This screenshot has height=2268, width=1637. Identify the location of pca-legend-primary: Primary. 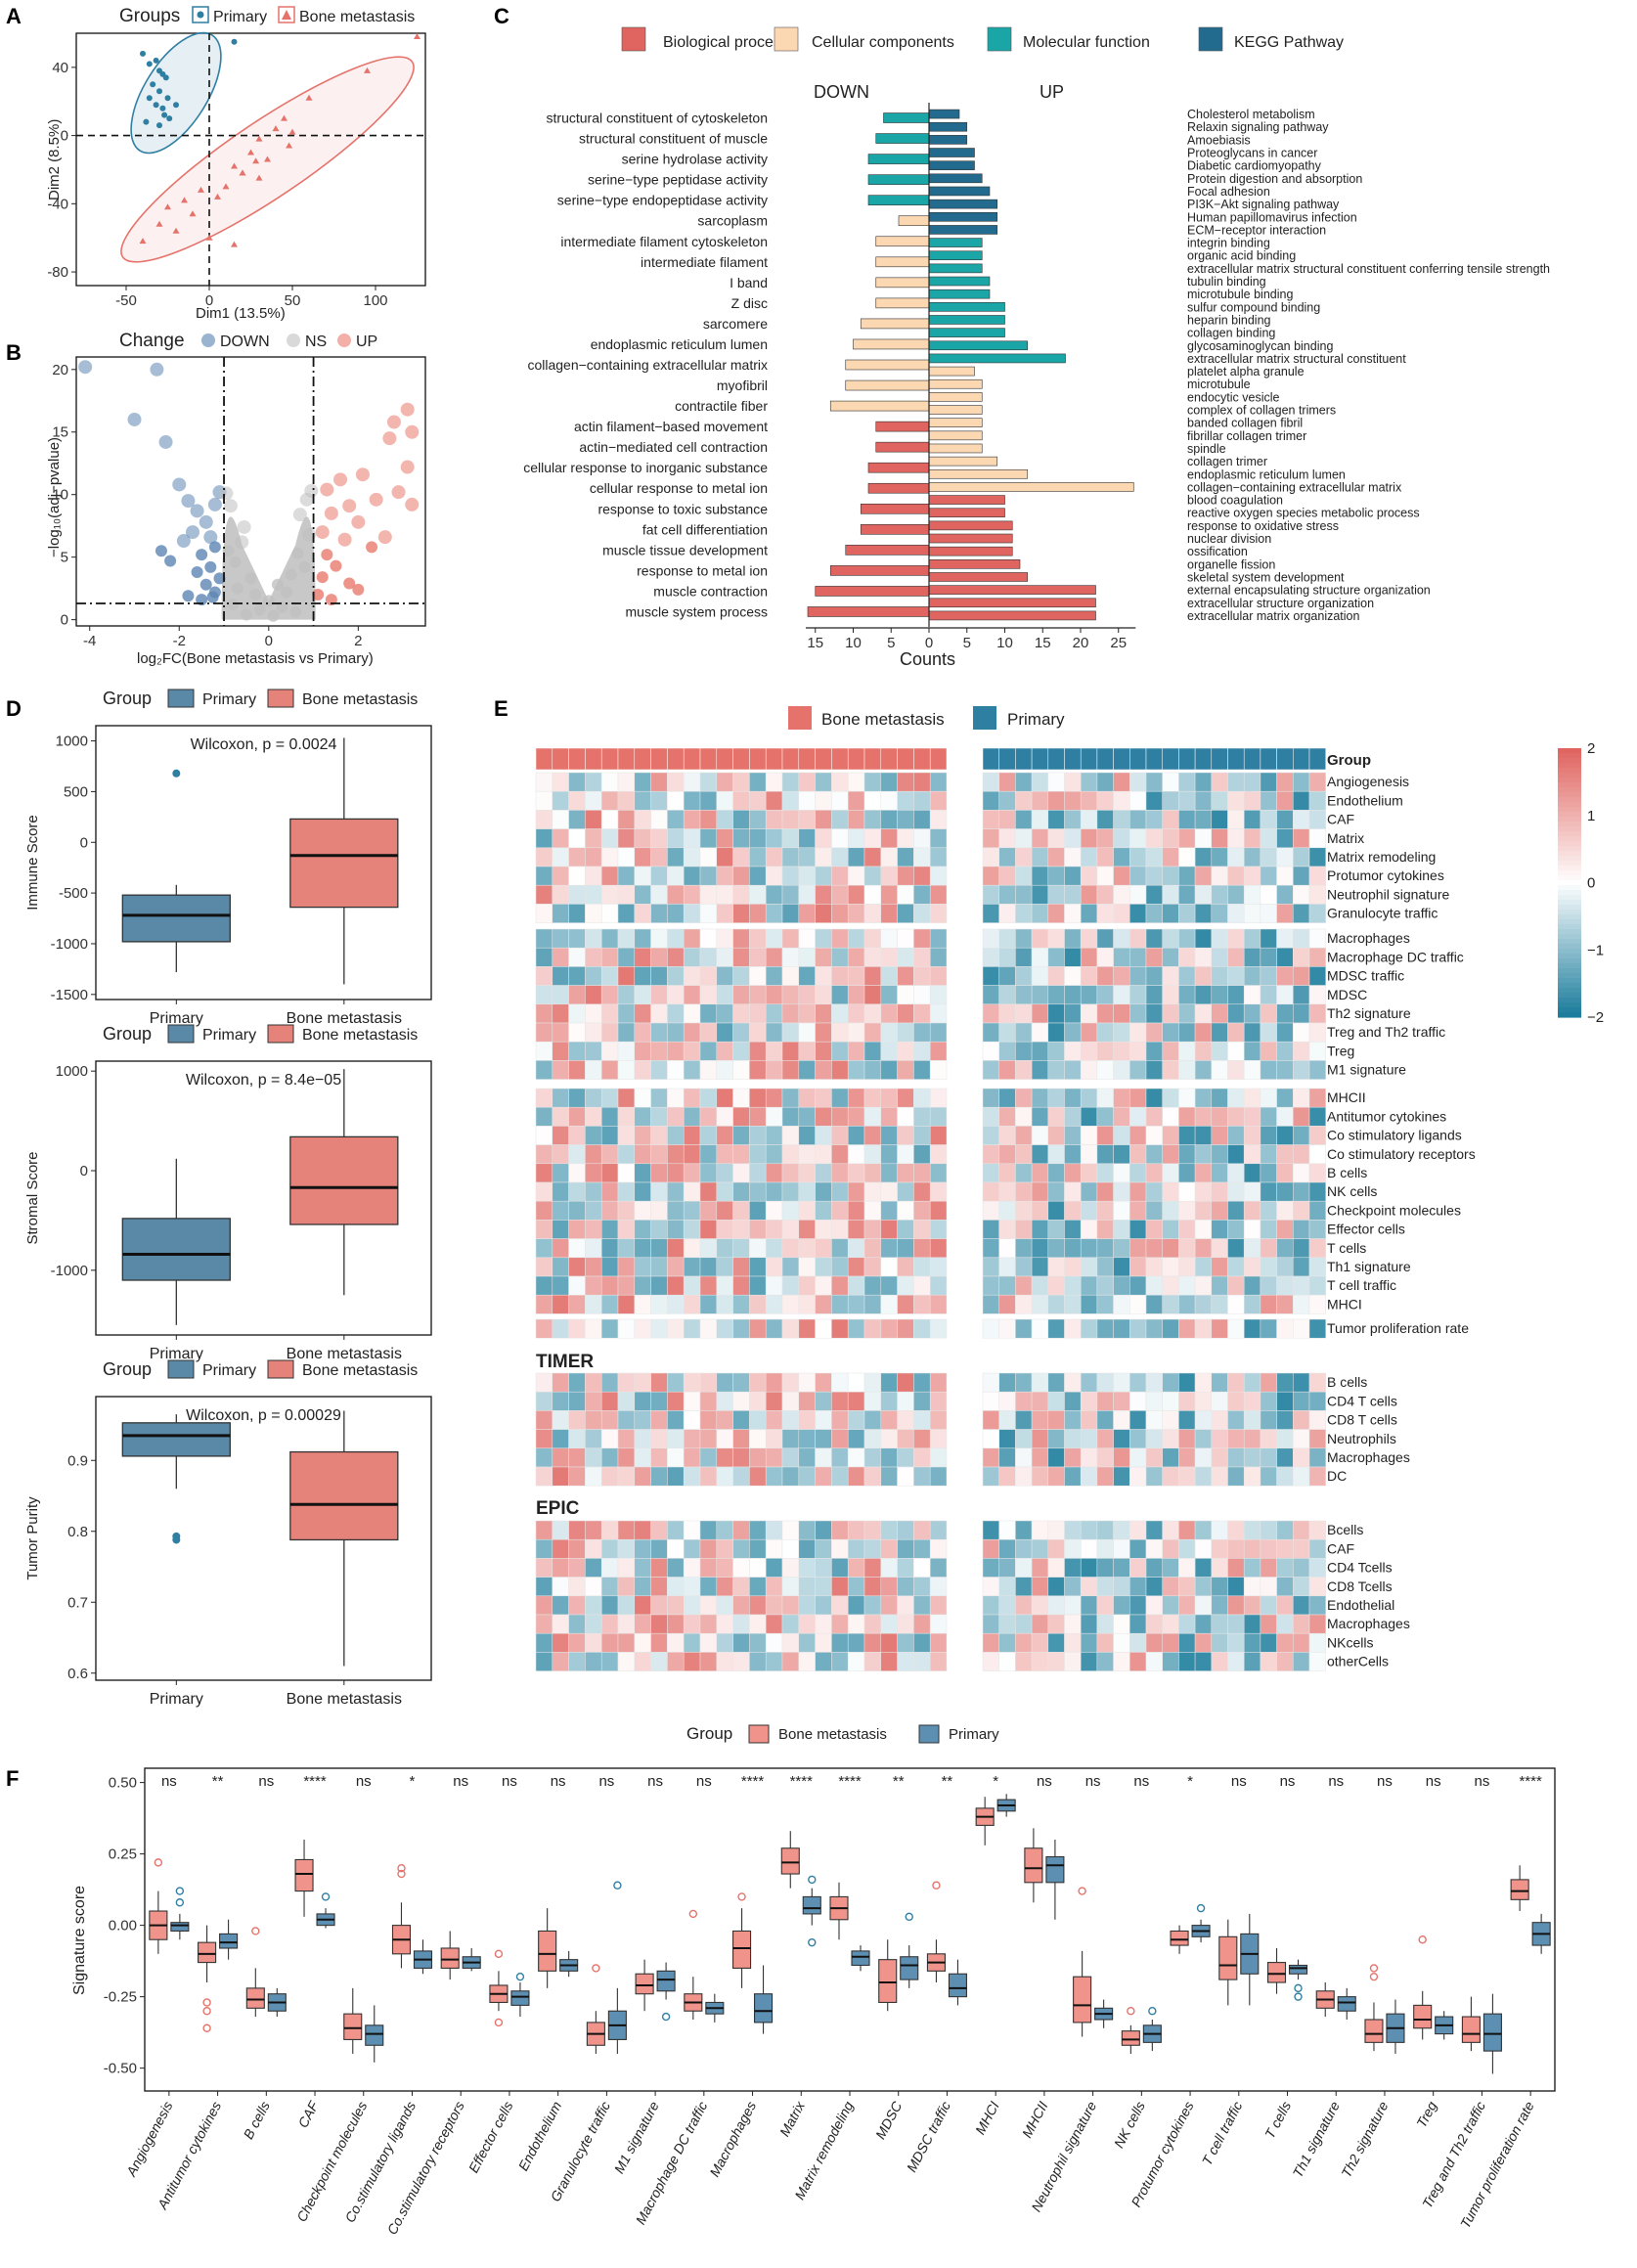
(240, 17).